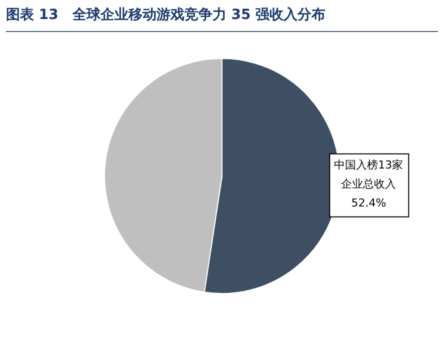  What do you see at coordinates (369, 174) in the screenshot?
I see `slice-label: 中国入榜13家企业总收入` at bounding box center [369, 174].